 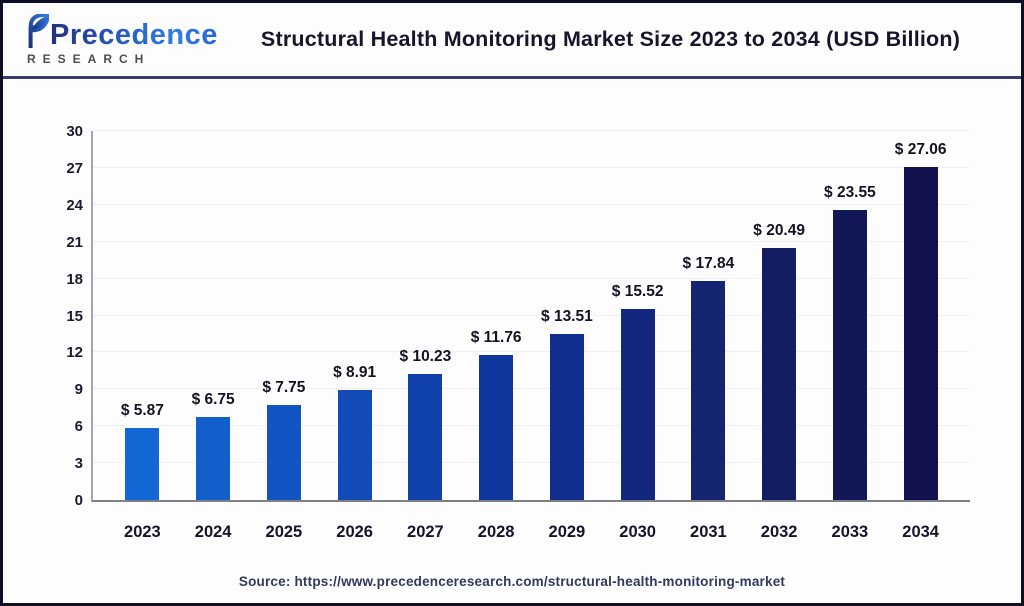 I want to click on x-axis-label: 2028, so click(x=496, y=532).